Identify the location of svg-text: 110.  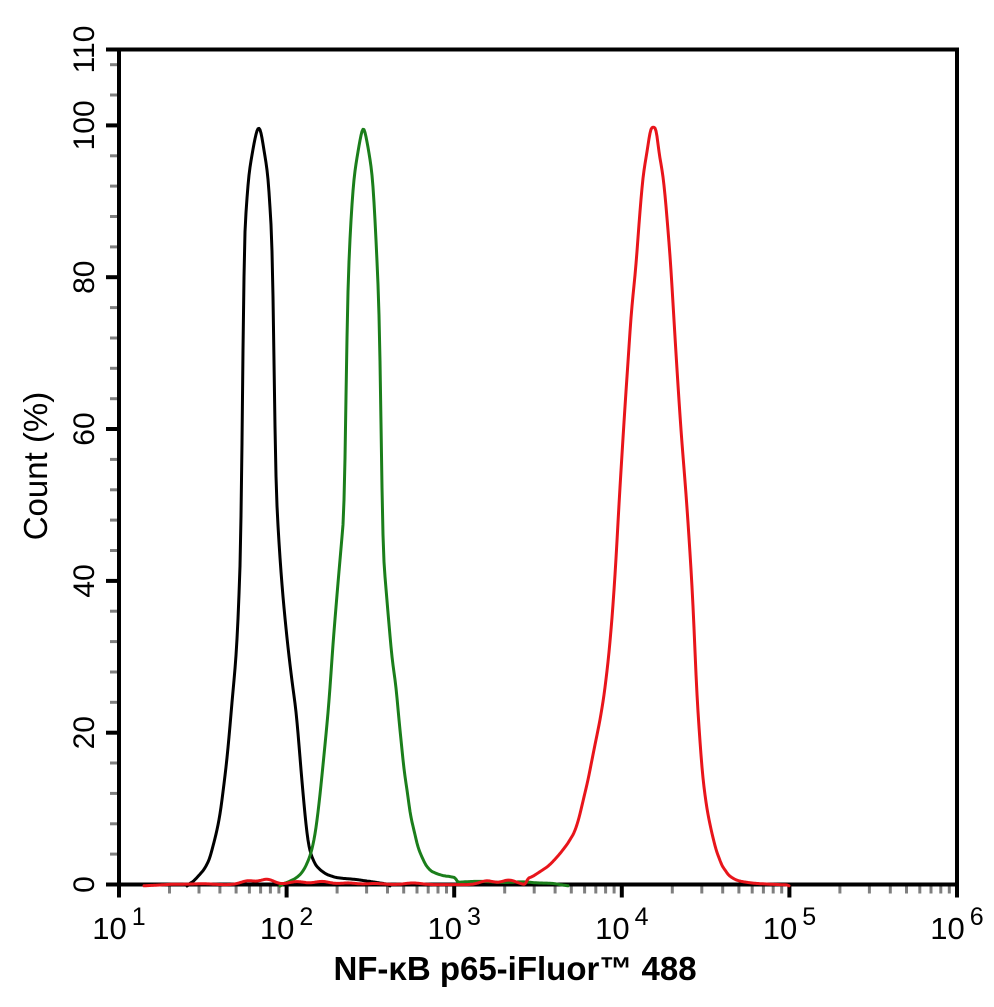
(84, 50).